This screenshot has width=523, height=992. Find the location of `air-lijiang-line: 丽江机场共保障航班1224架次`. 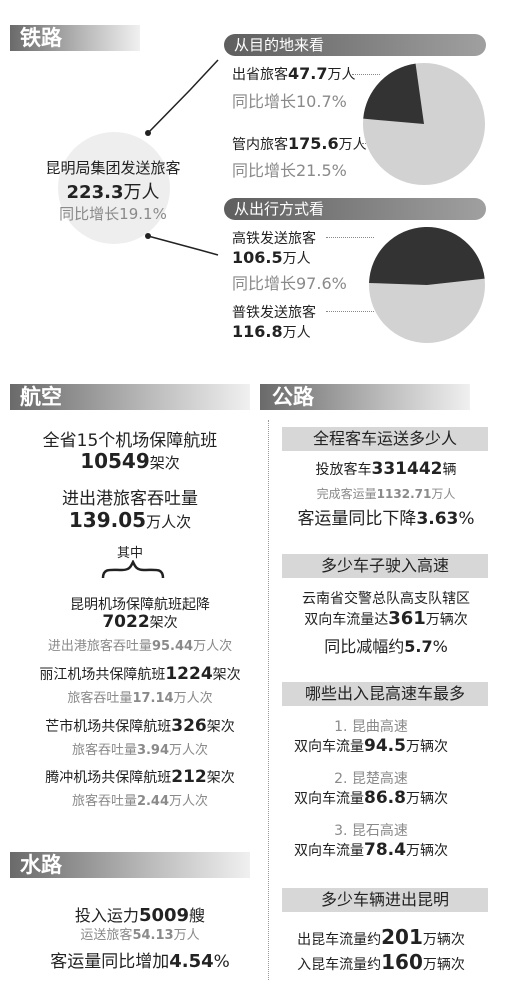

air-lijiang-line: 丽江机场共保障航班1224架次 is located at coordinates (140, 674).